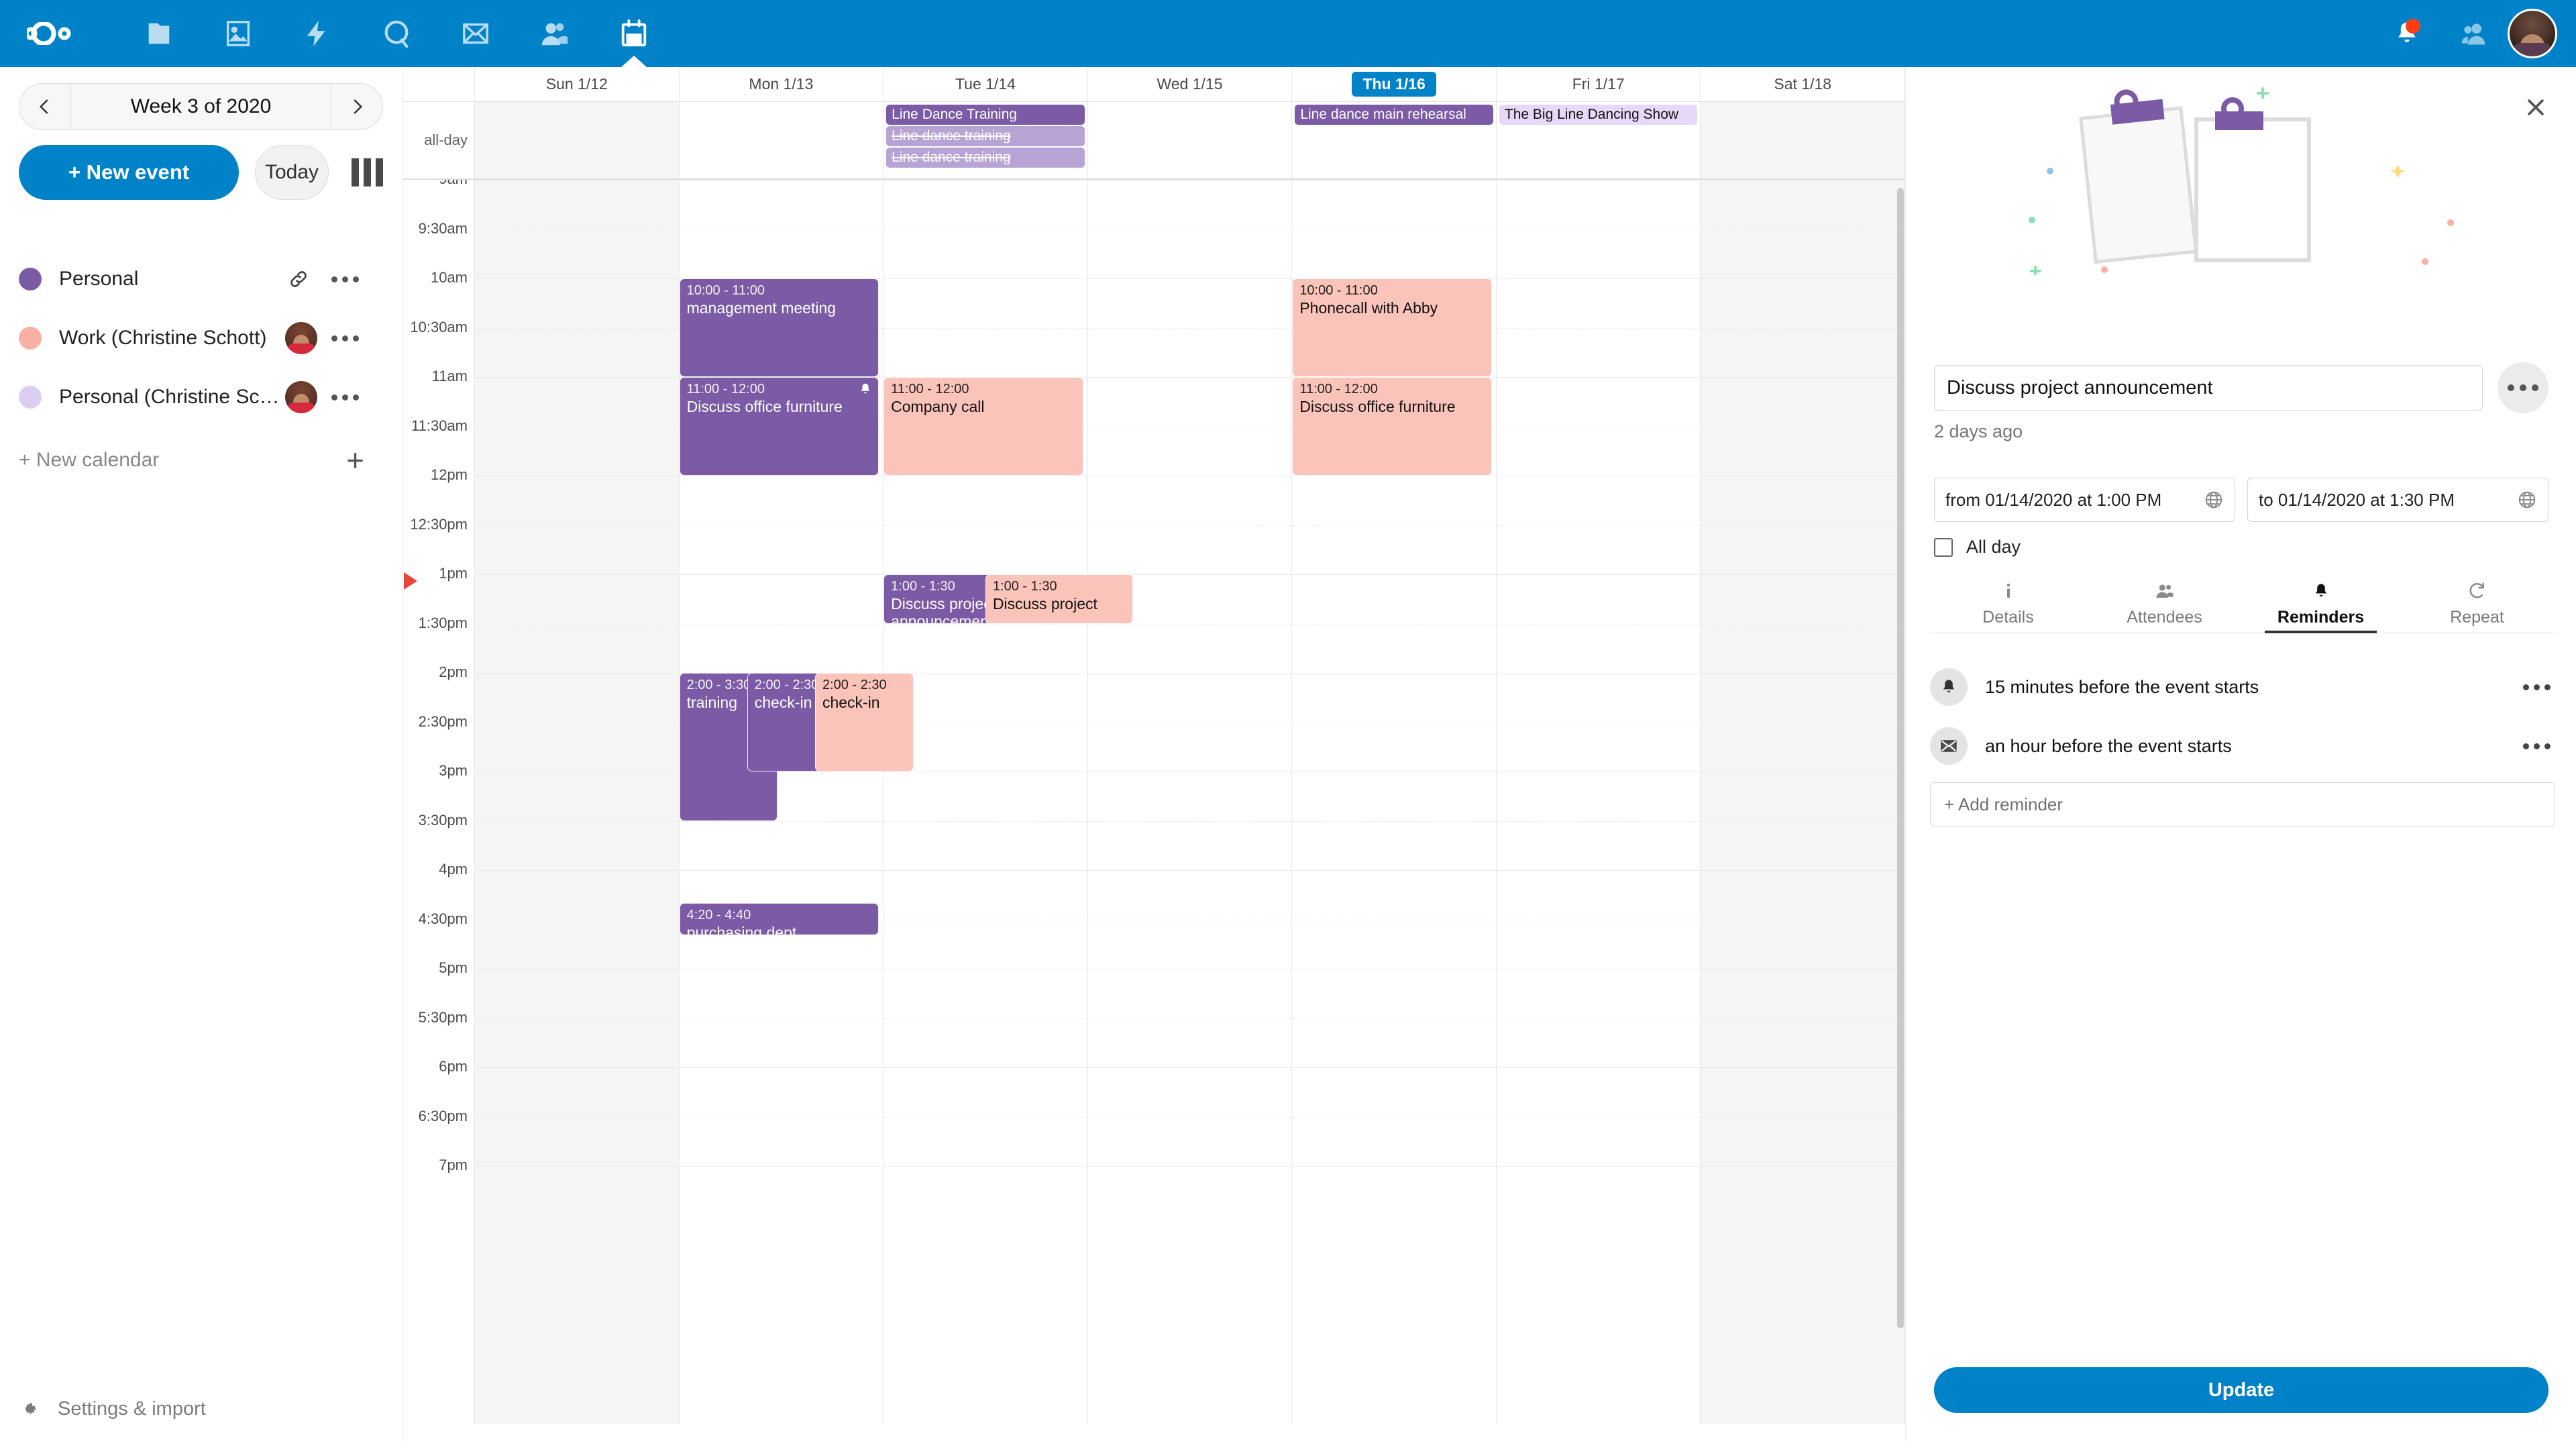 The width and height of the screenshot is (2576, 1441). I want to click on tab-repeat: Repeat, so click(2477, 605).